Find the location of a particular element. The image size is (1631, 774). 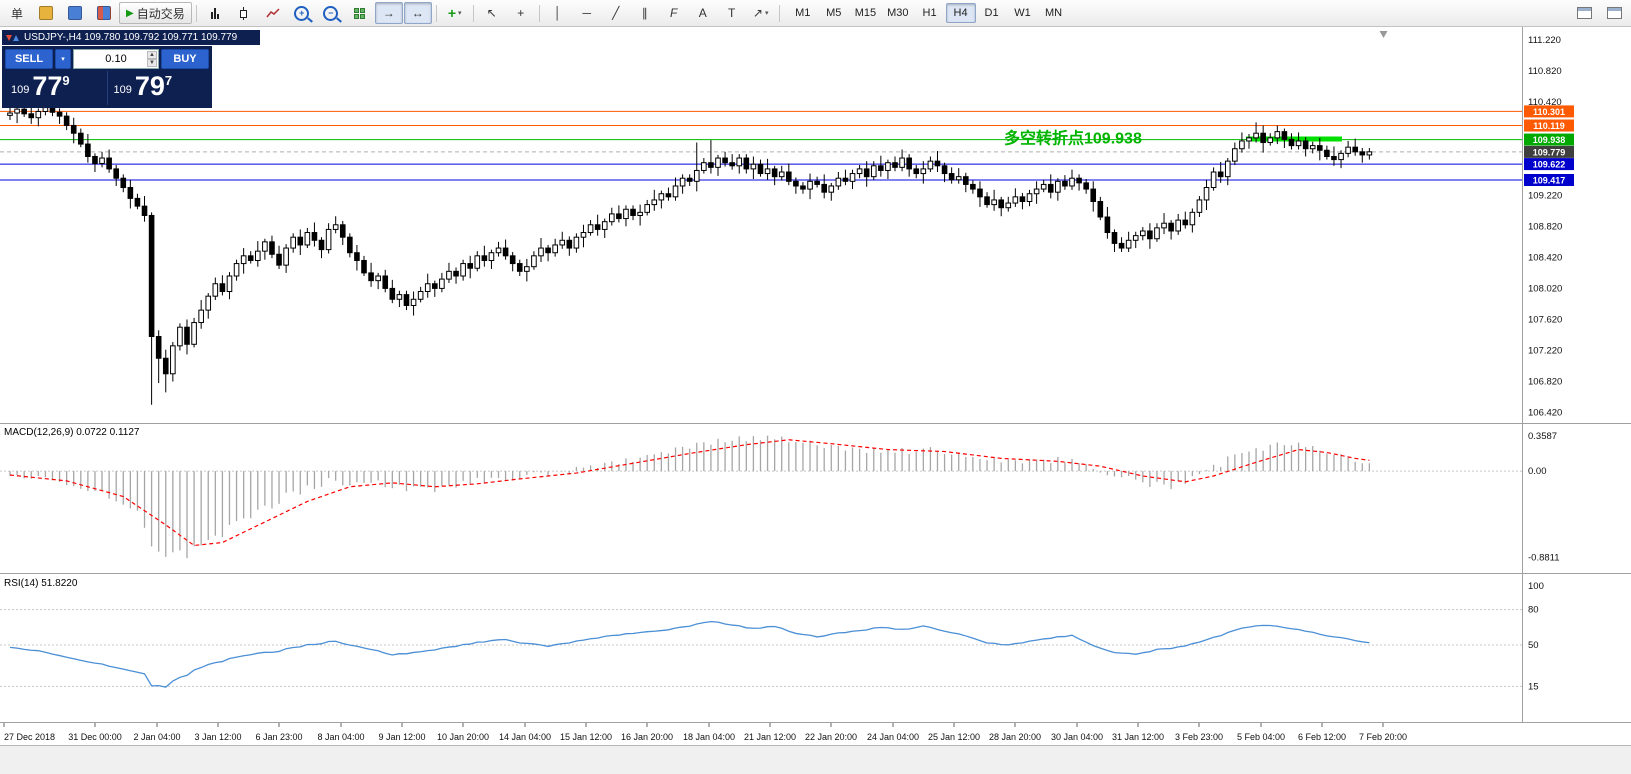

fibonacci-button: F is located at coordinates (674, 13).